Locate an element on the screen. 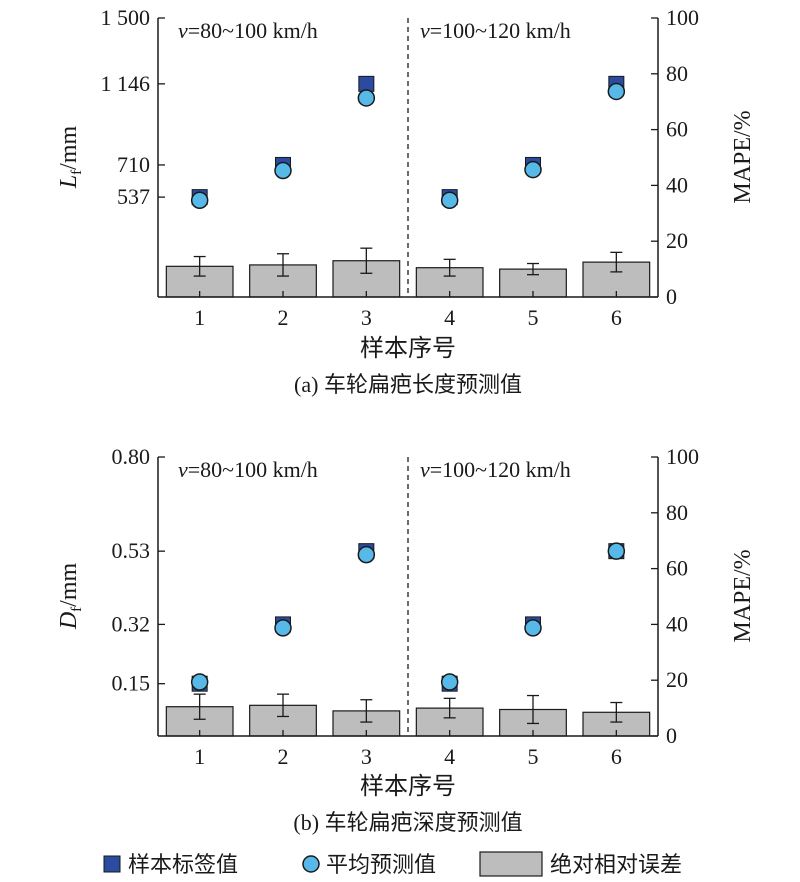  panel-a-region-right-text: =100~120 km/h is located at coordinates (500, 30).